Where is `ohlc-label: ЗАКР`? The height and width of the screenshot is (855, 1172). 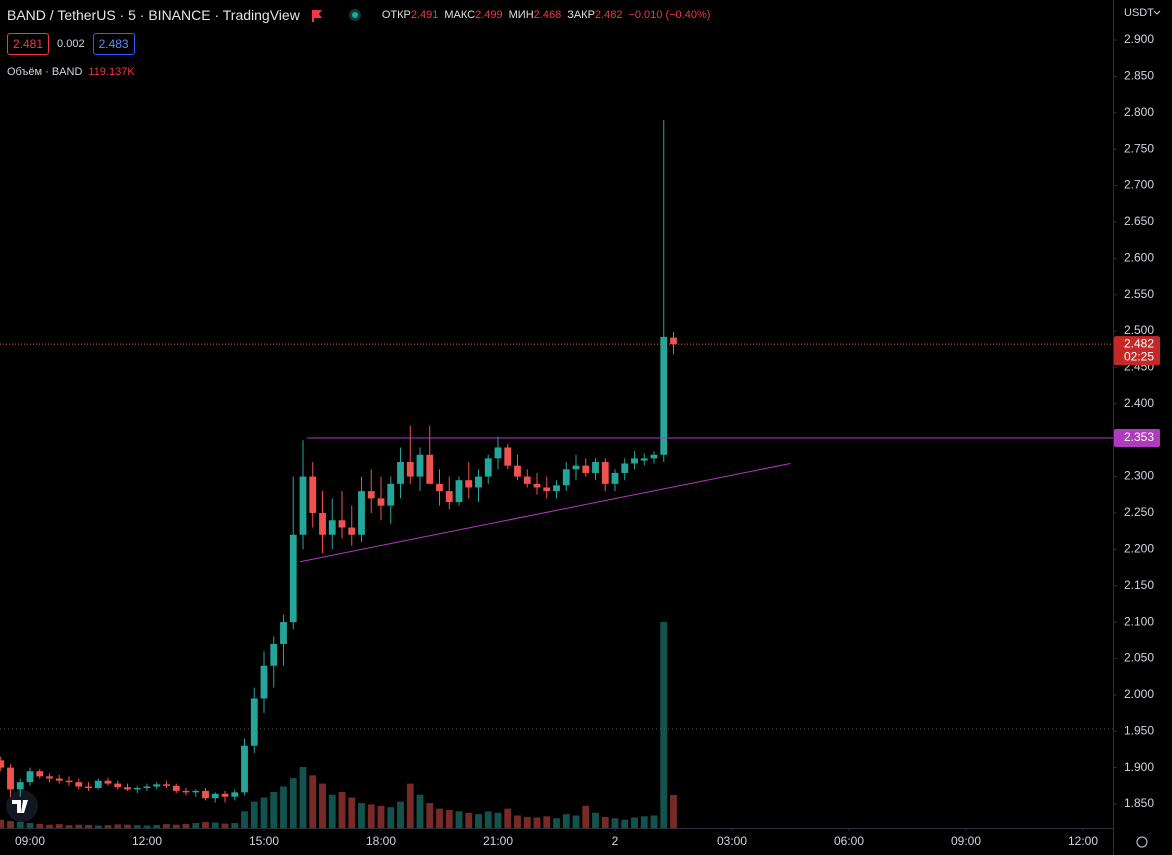 ohlc-label: ЗАКР is located at coordinates (581, 15).